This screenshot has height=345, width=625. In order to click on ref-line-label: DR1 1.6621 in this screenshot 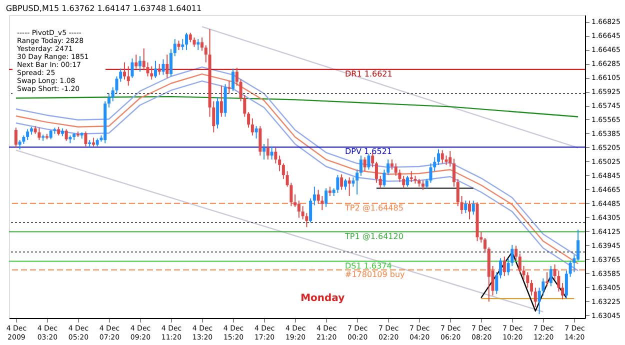, I will do `click(368, 73)`.